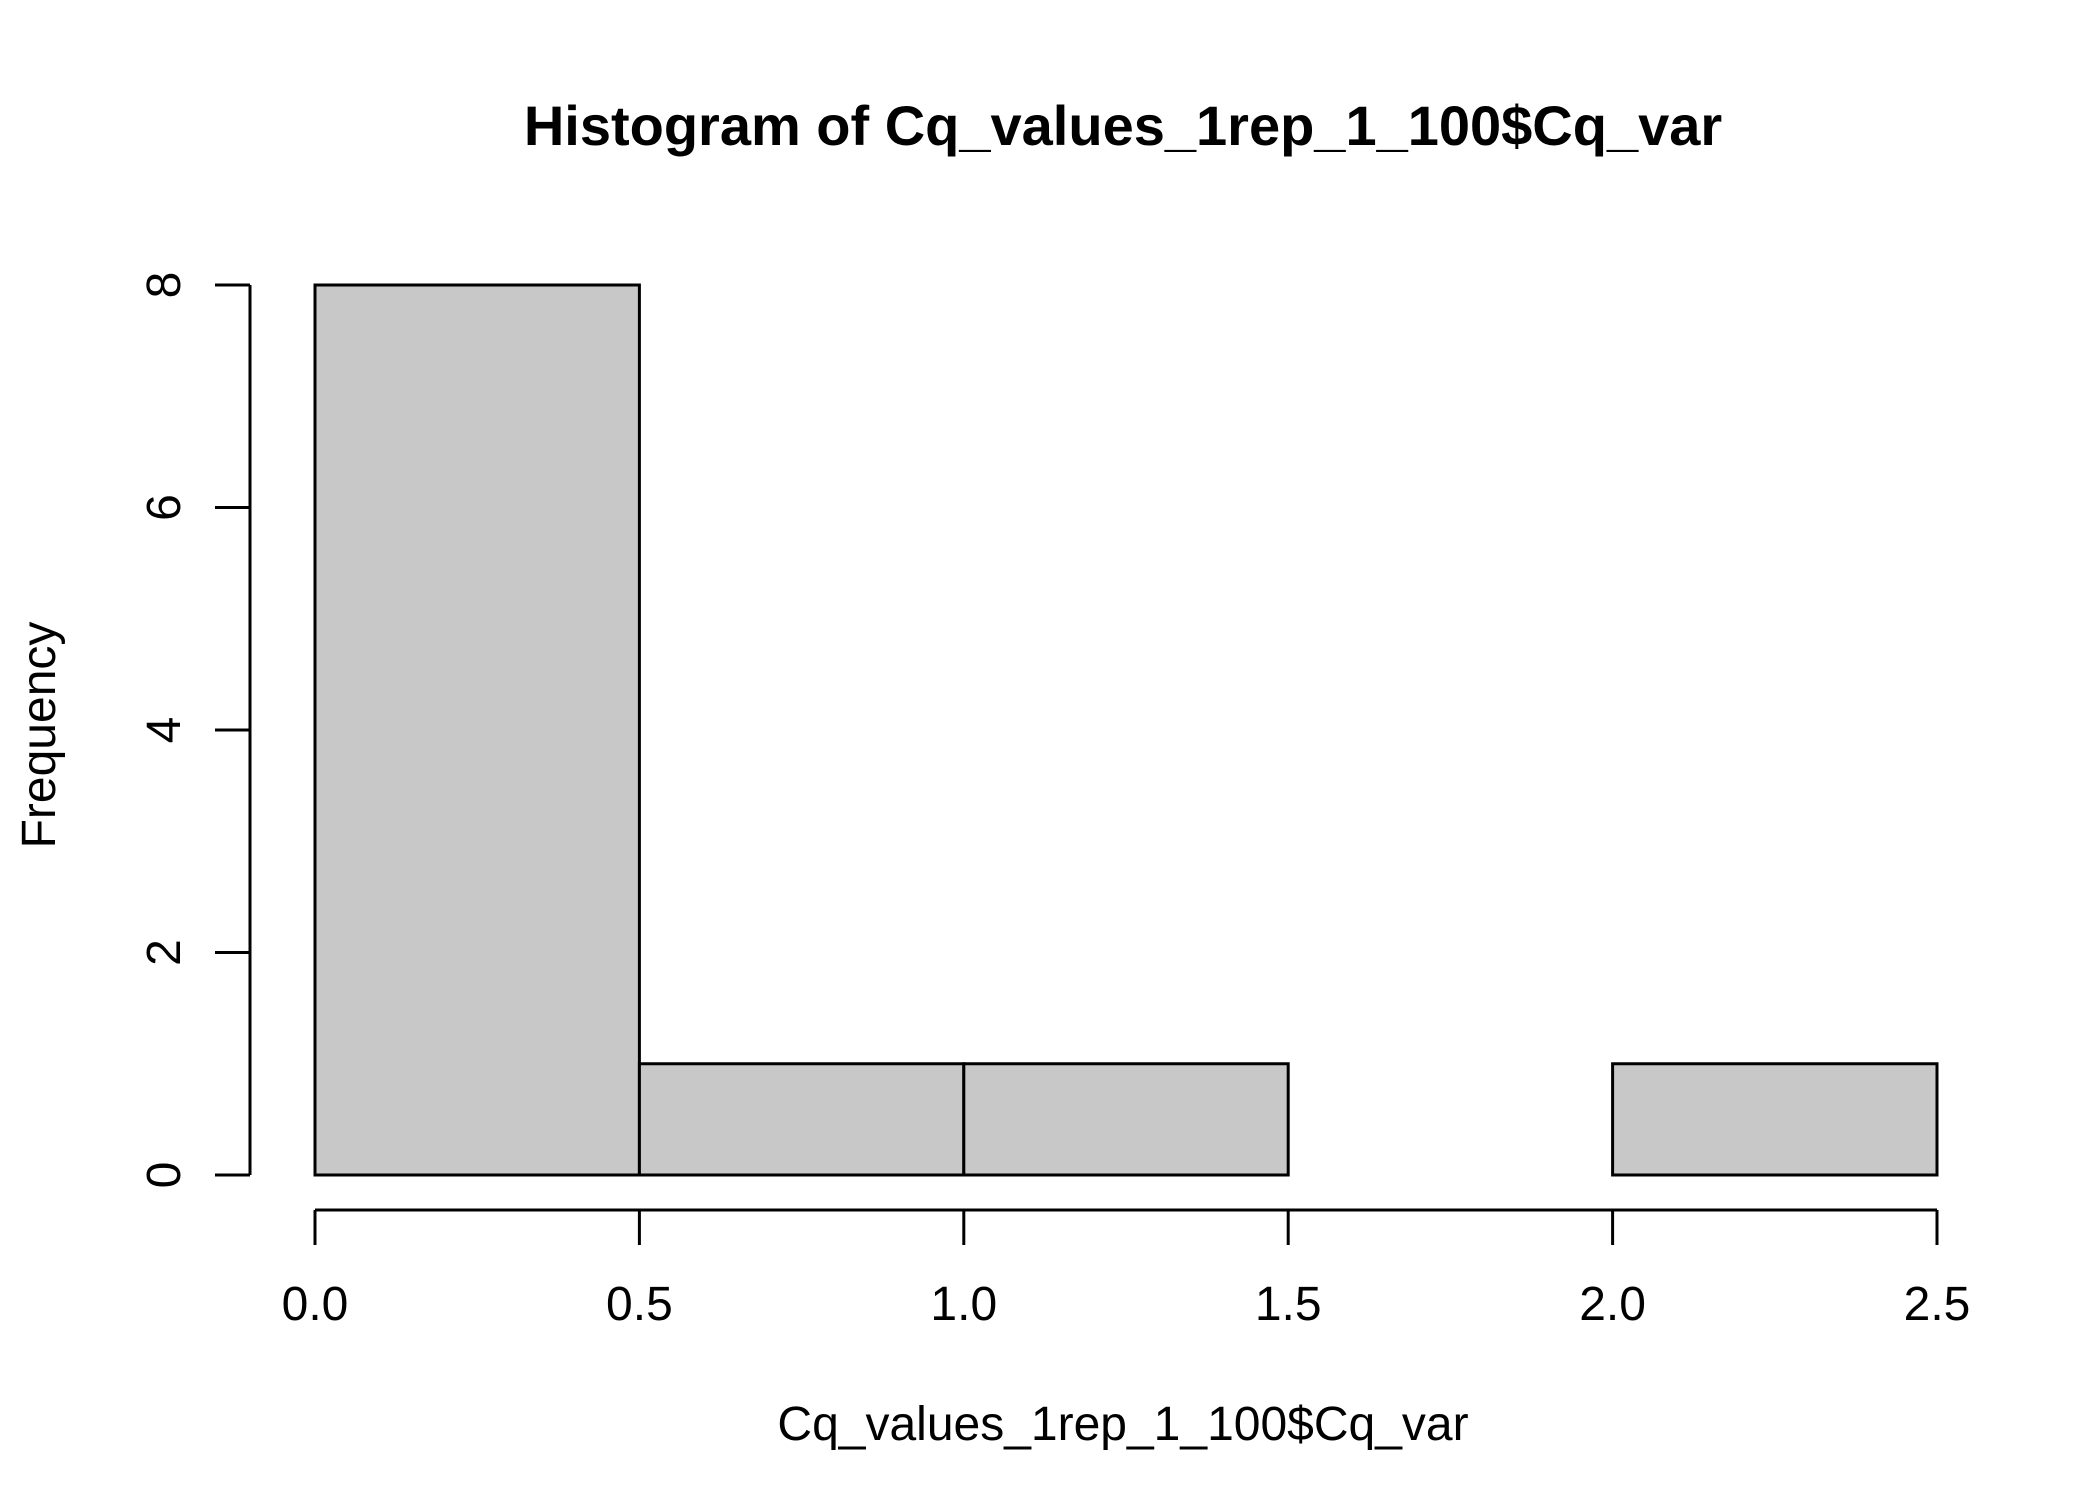 Image resolution: width=2100 pixels, height=1500 pixels. I want to click on x-axis: 0.0 0.5 1.0 1.5 2.0 2.5, so click(1126, 1269).